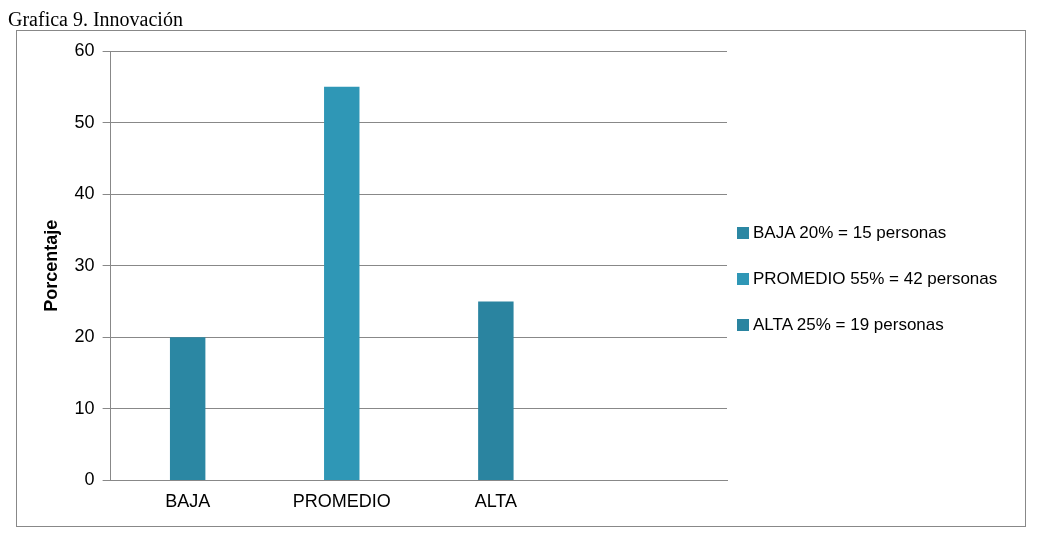 Image resolution: width=1054 pixels, height=544 pixels. Describe the element at coordinates (96, 19) in the screenshot. I see `chart-title: Grafica 9. Innovación` at that location.